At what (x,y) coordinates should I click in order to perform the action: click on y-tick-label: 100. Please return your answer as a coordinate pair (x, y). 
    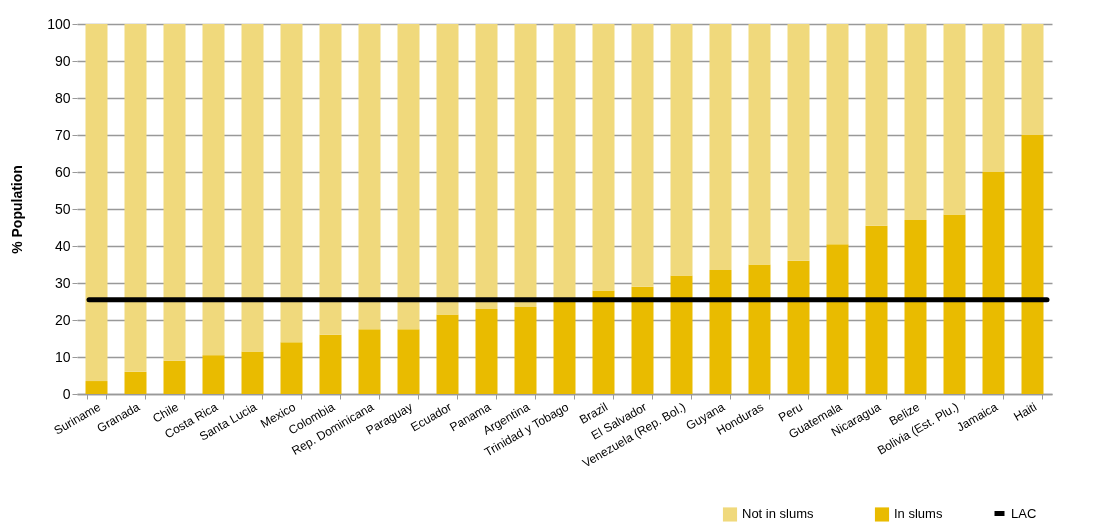
    Looking at the image, I should click on (59, 23).